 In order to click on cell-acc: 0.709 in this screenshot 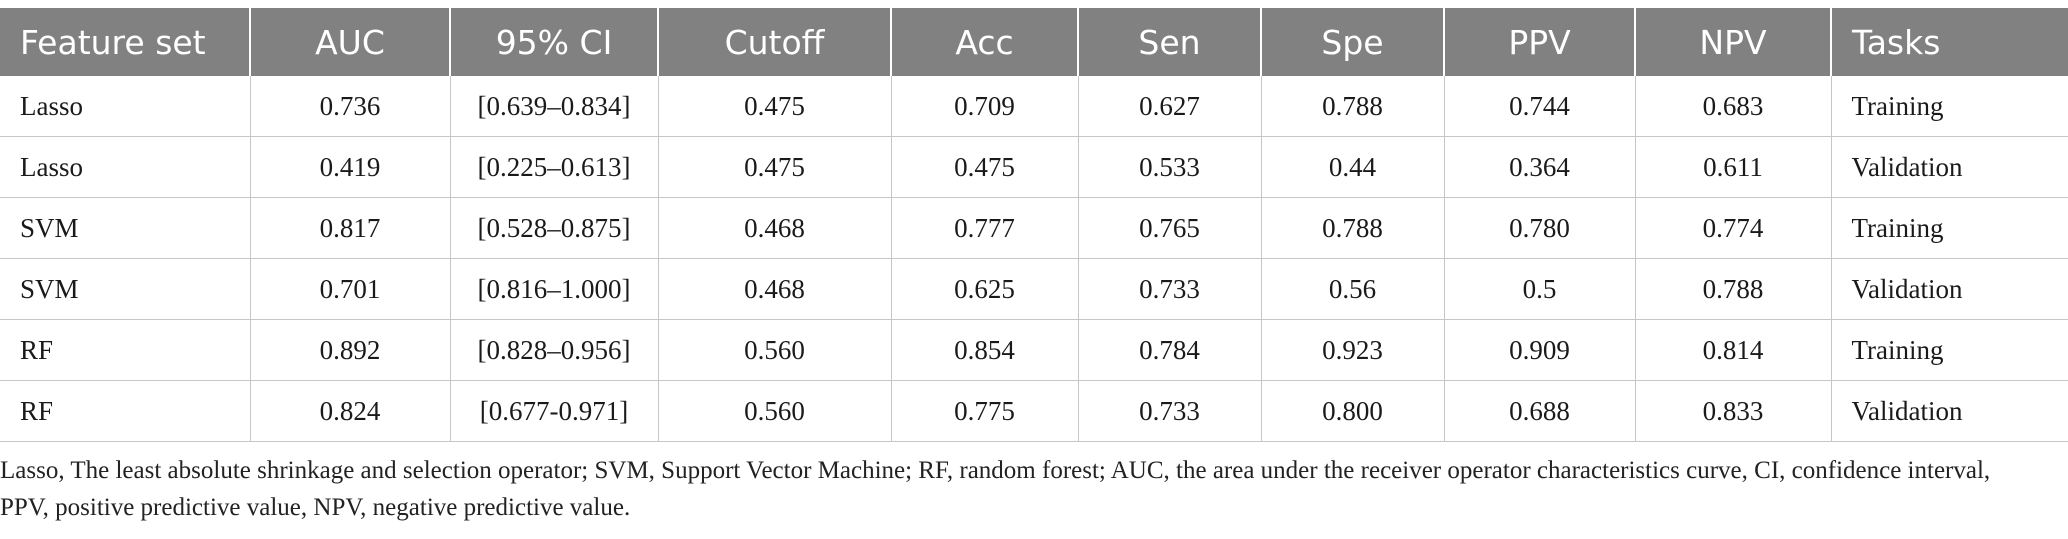, I will do `click(985, 106)`.